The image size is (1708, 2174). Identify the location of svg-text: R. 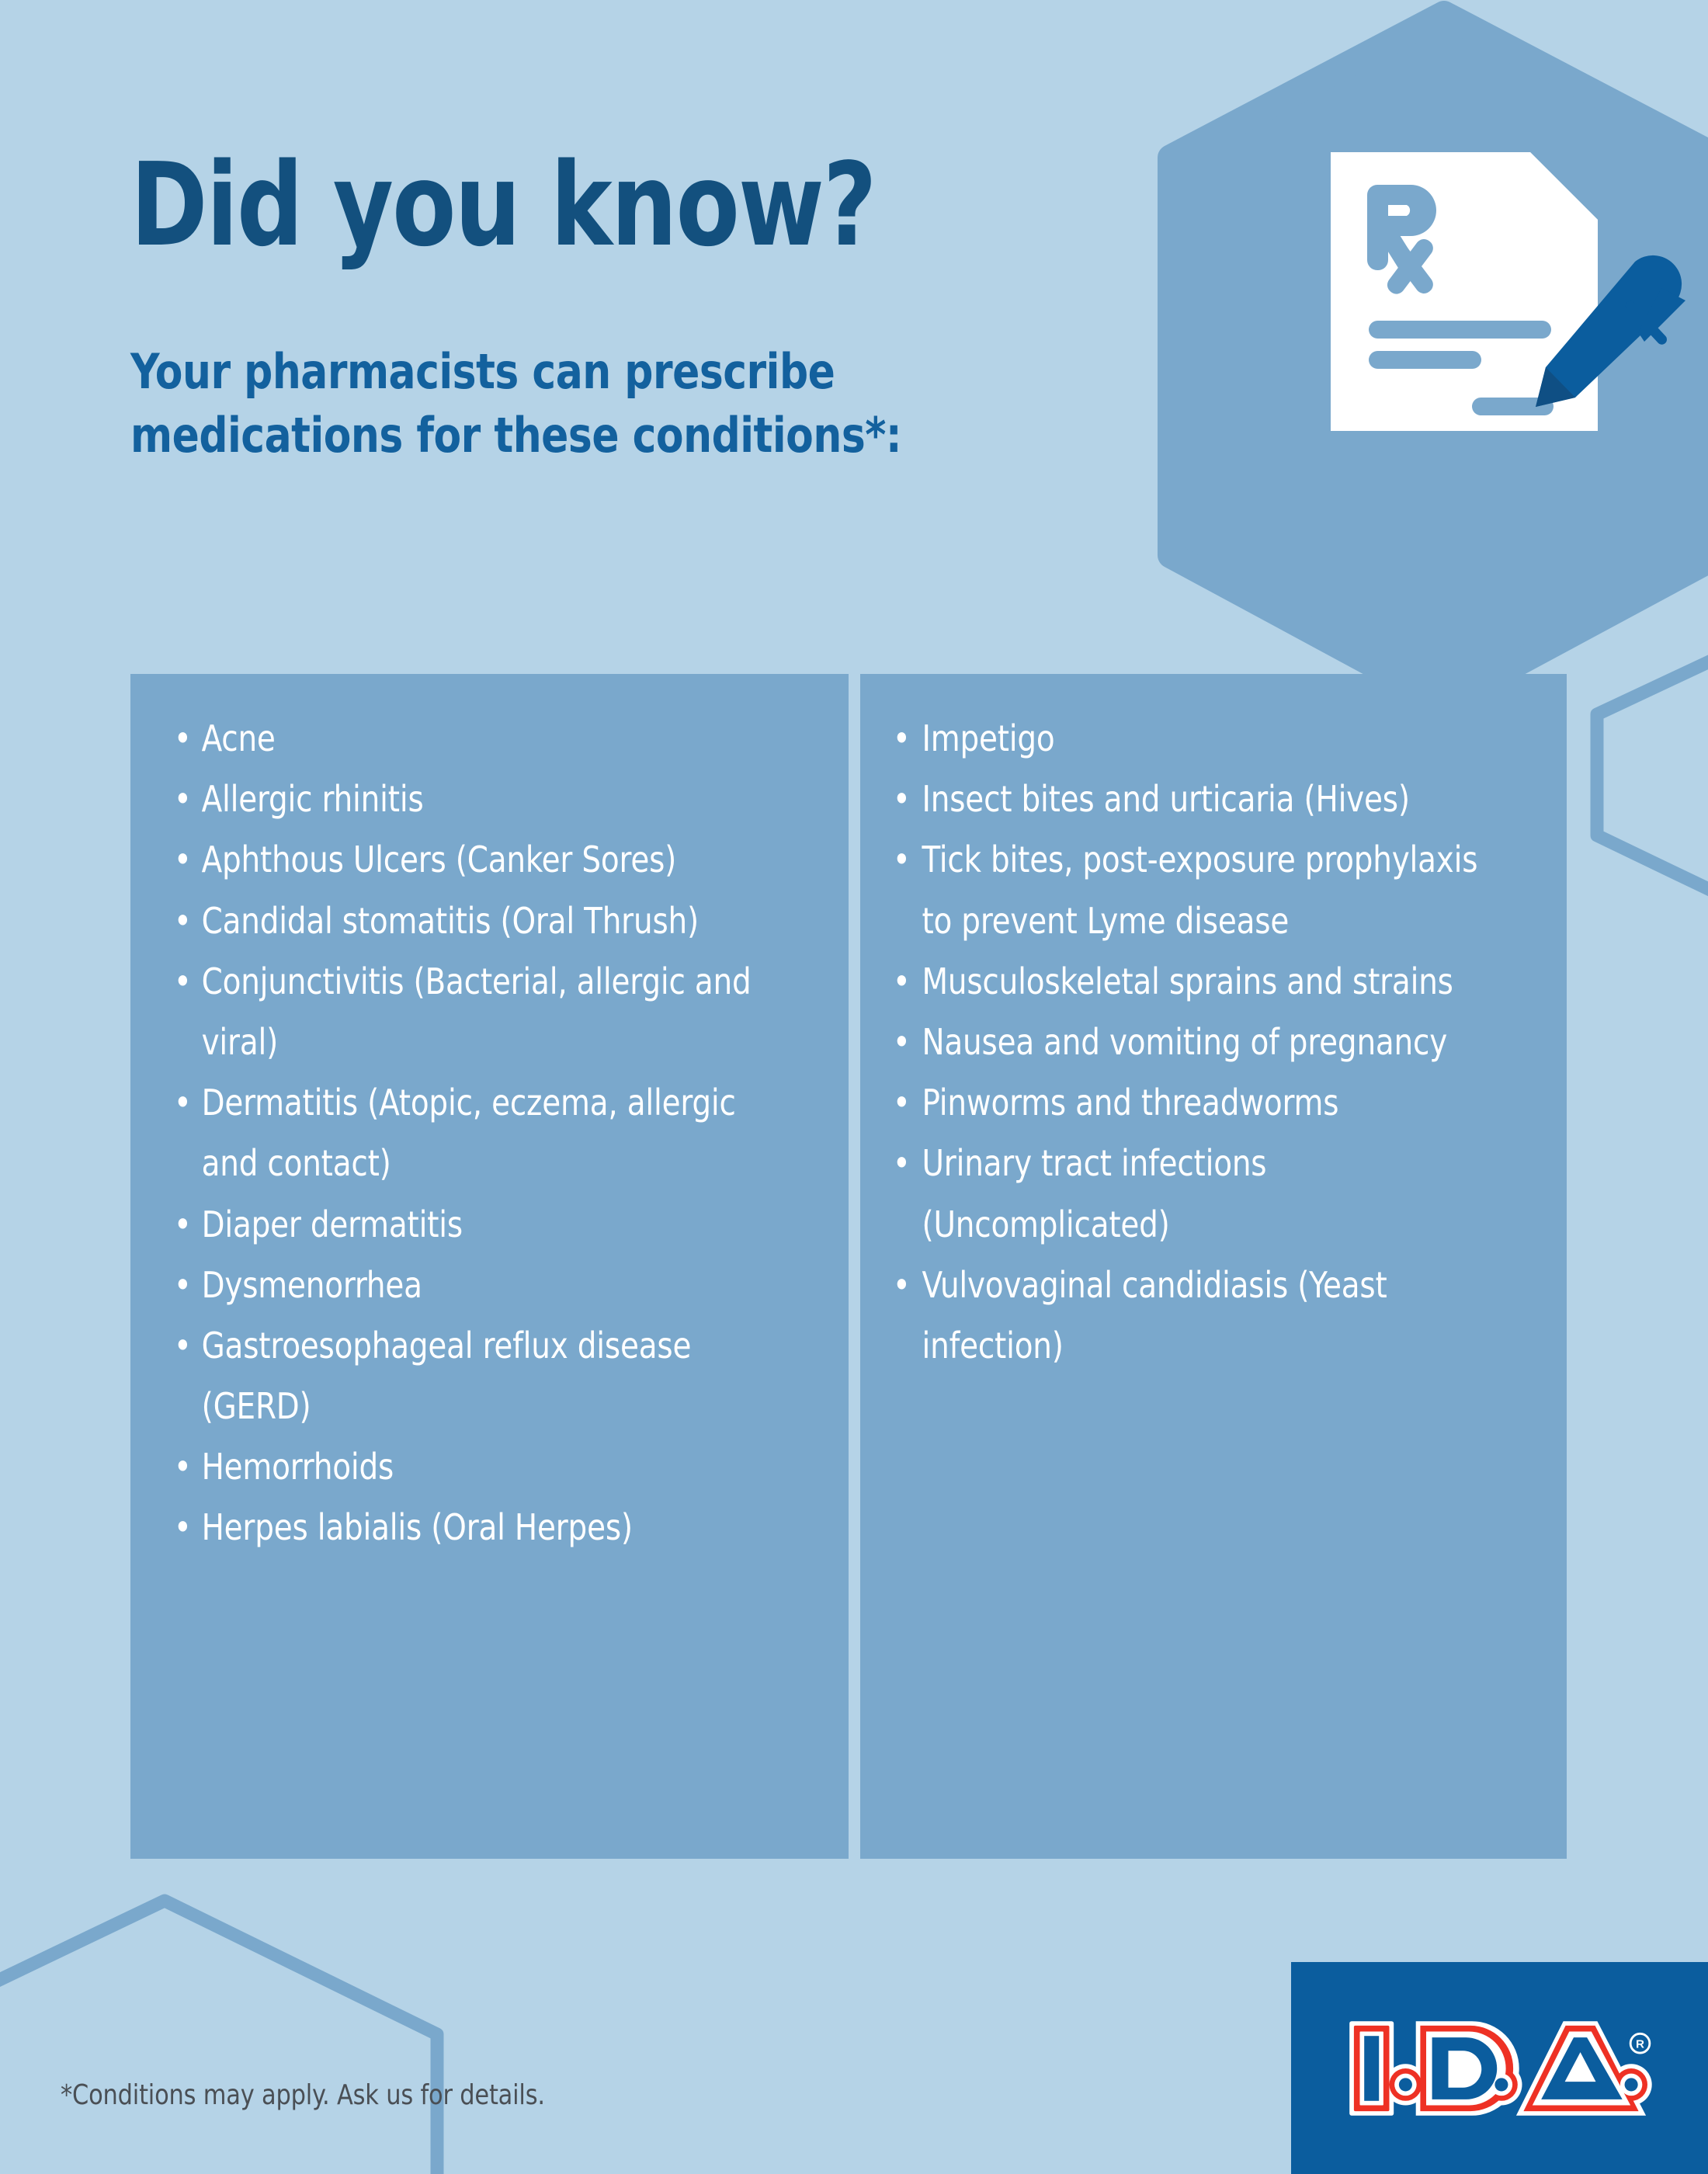
(1640, 2044).